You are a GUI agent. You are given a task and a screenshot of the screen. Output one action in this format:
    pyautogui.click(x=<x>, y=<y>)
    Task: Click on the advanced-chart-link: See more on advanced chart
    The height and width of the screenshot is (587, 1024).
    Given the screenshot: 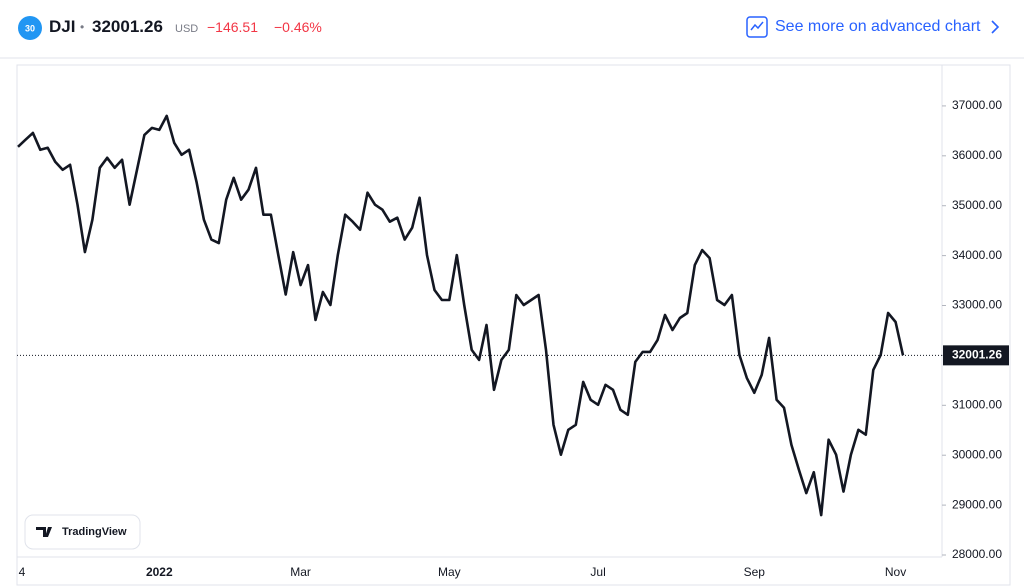 What is the action you would take?
    pyautogui.click(x=878, y=26)
    